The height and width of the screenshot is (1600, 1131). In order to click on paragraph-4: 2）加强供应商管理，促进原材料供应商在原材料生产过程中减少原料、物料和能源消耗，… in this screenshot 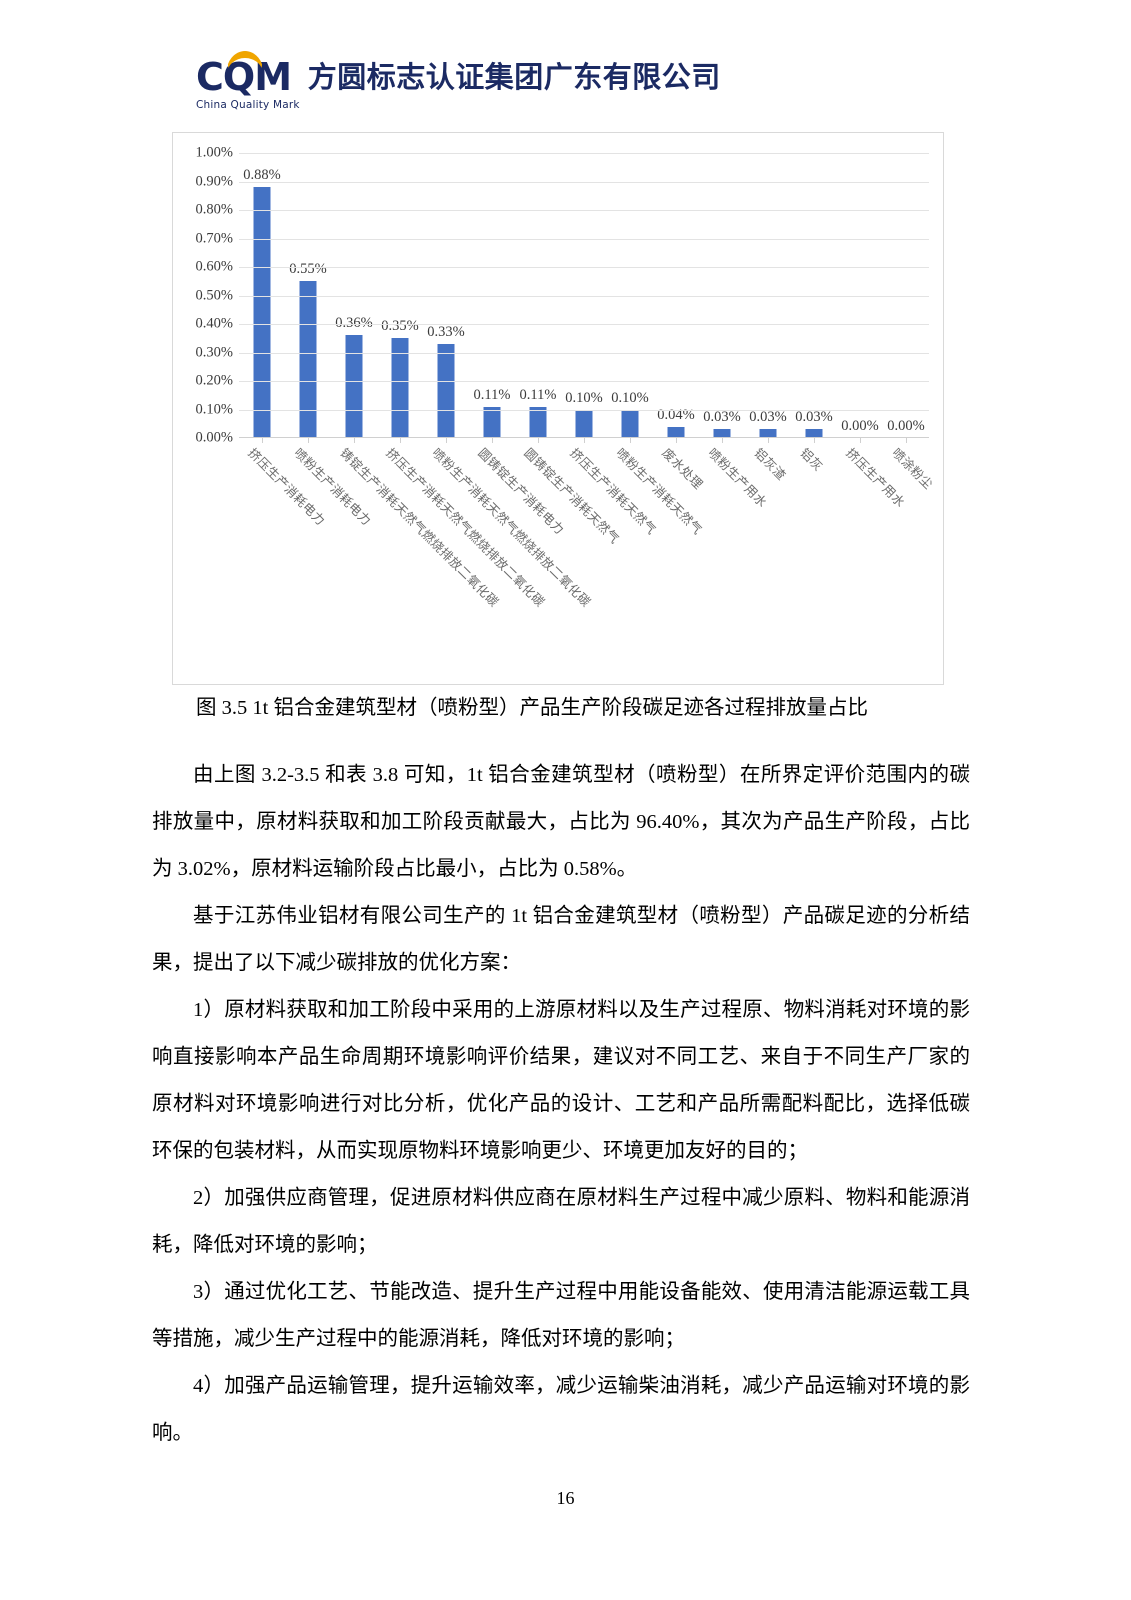, I will do `click(561, 1221)`.